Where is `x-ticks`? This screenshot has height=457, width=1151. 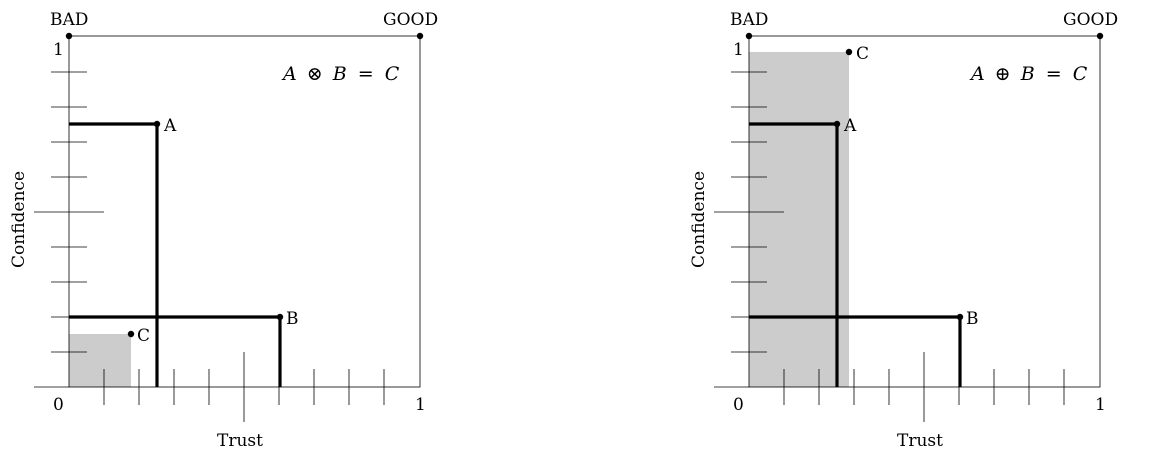 x-ticks is located at coordinates (209, 387).